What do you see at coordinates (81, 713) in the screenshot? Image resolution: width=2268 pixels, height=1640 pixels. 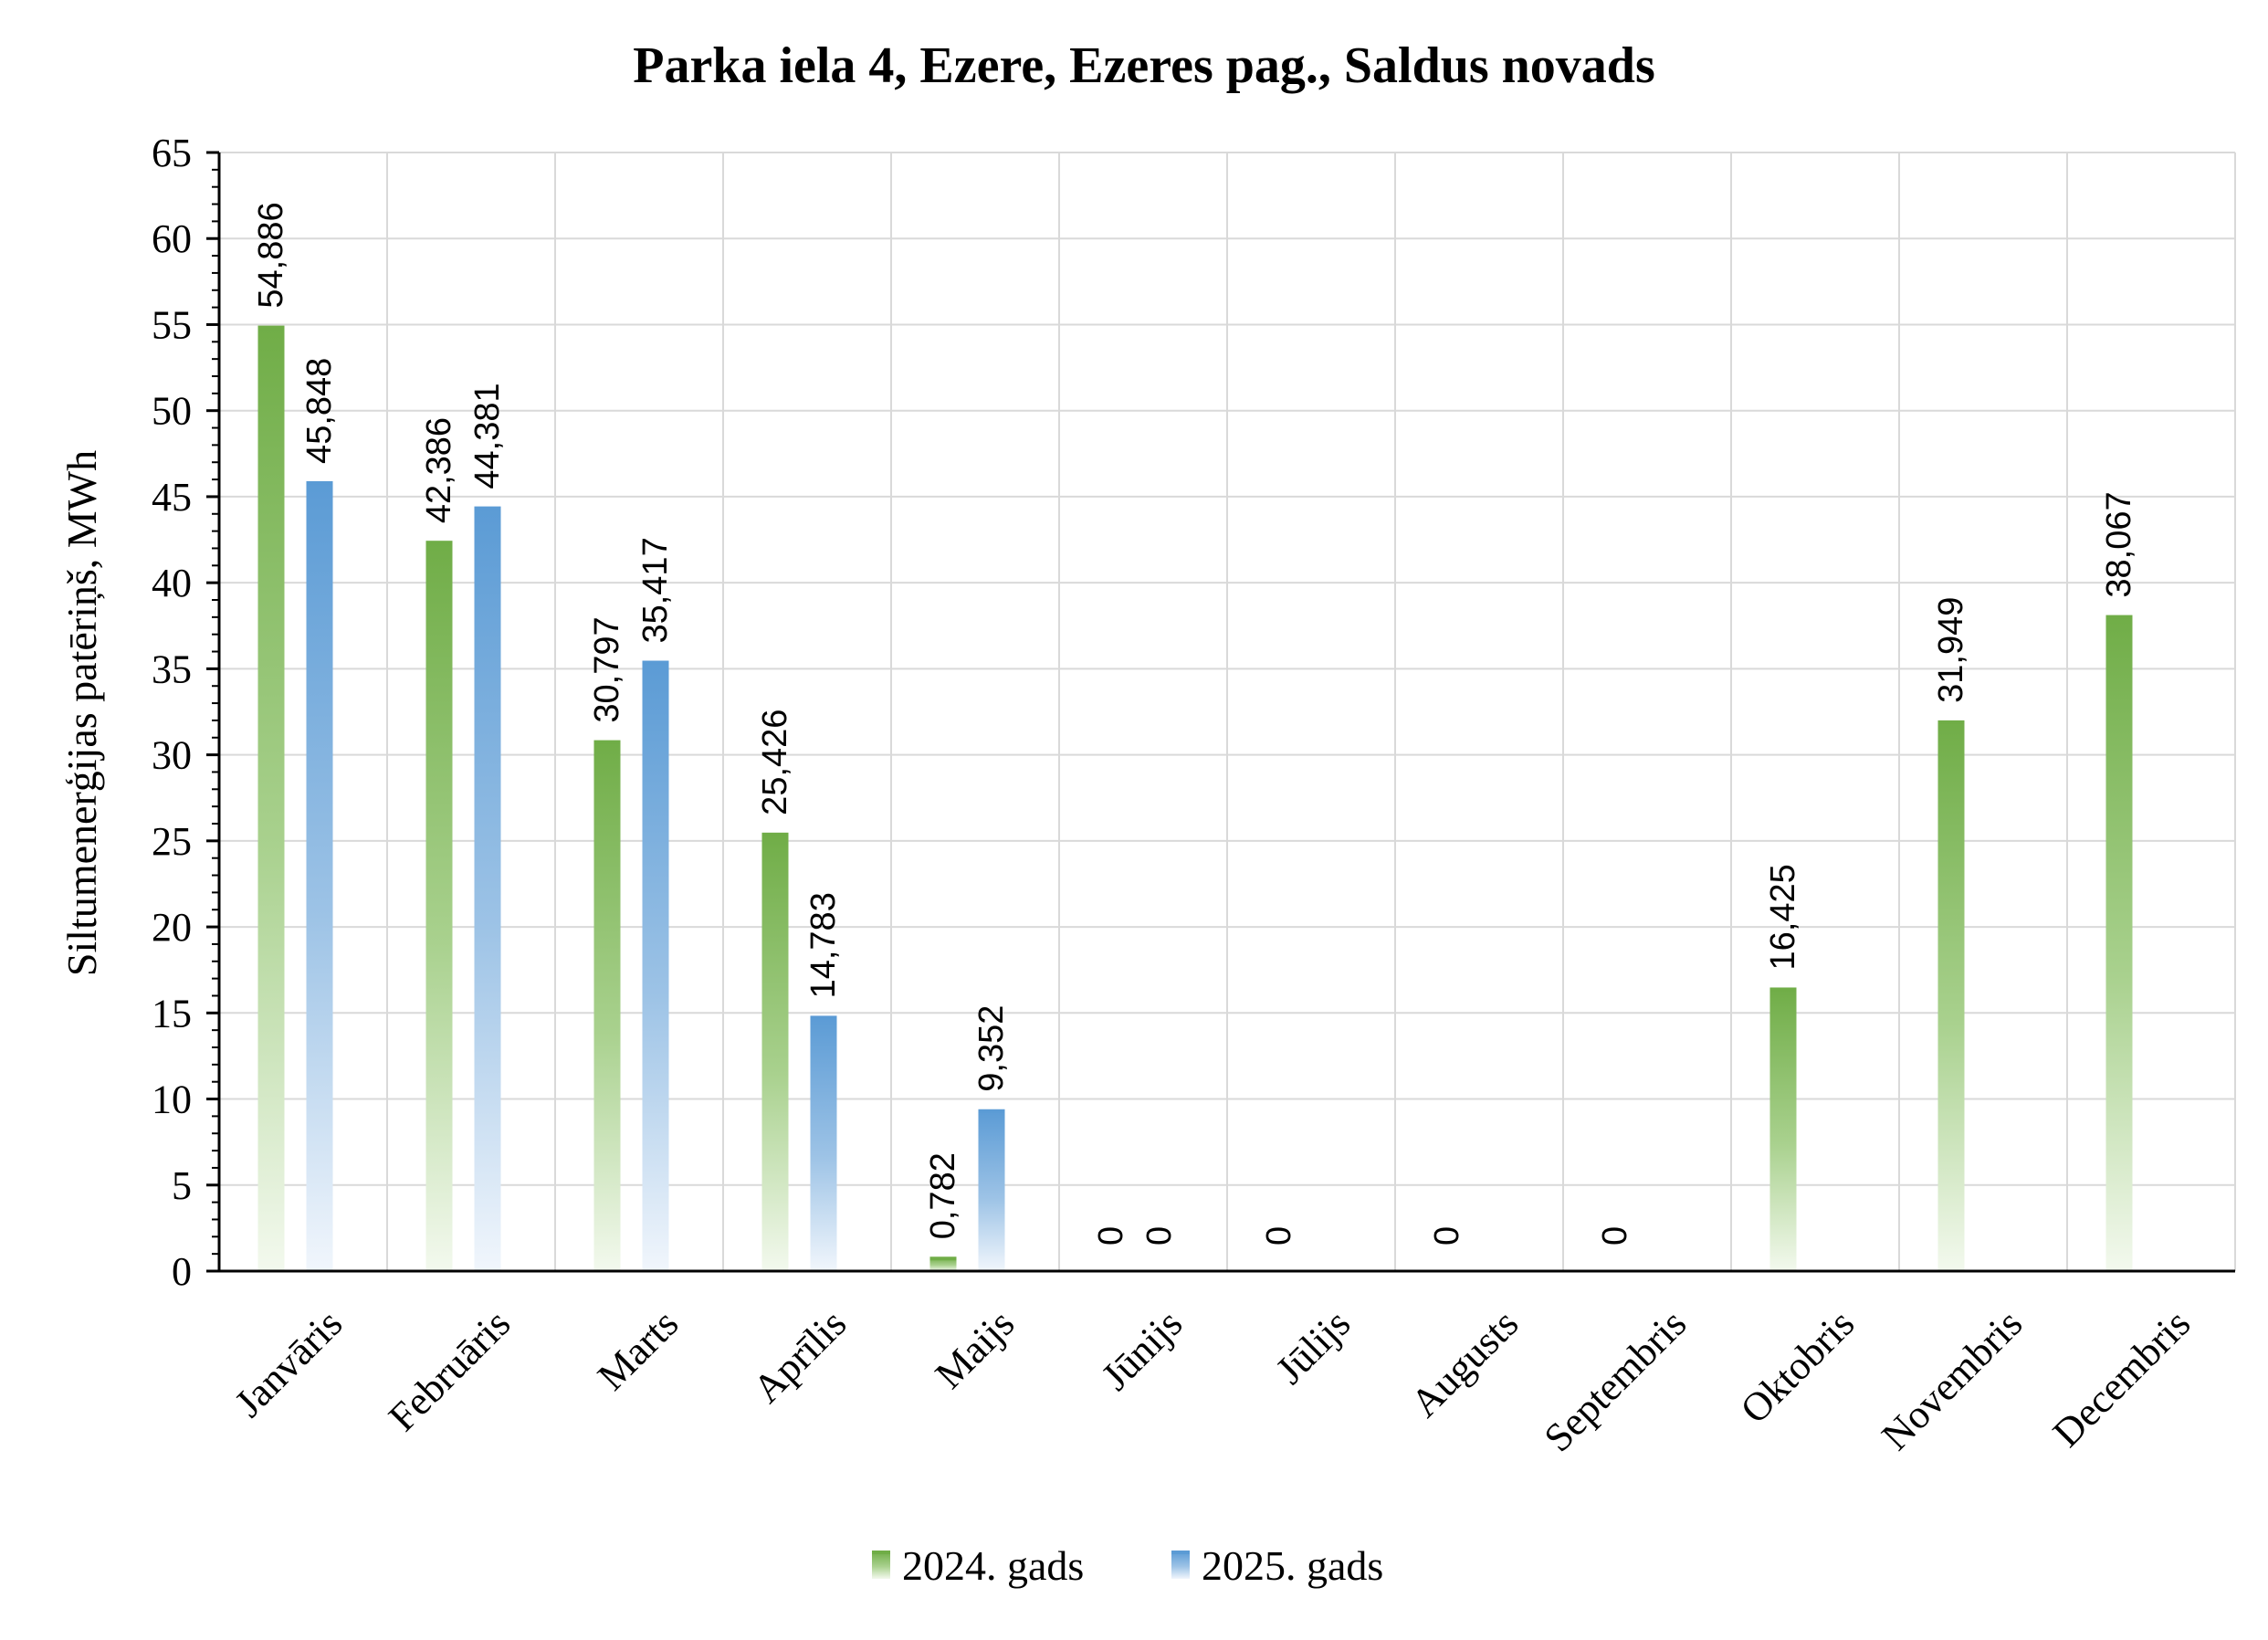 I see `y-axis-label: Siltumenerģijas patēriņš, MWh` at bounding box center [81, 713].